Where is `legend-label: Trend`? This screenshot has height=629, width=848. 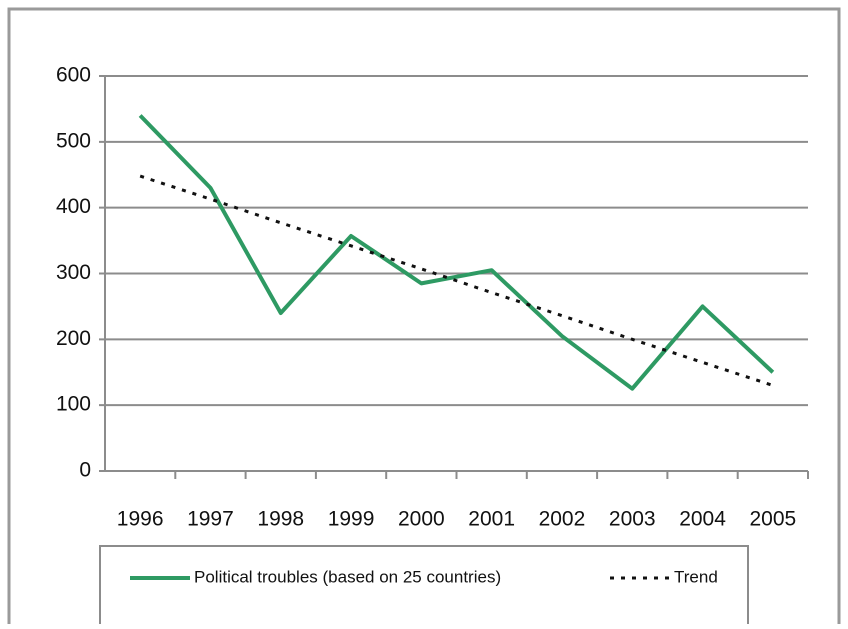 legend-label: Trend is located at coordinates (696, 576).